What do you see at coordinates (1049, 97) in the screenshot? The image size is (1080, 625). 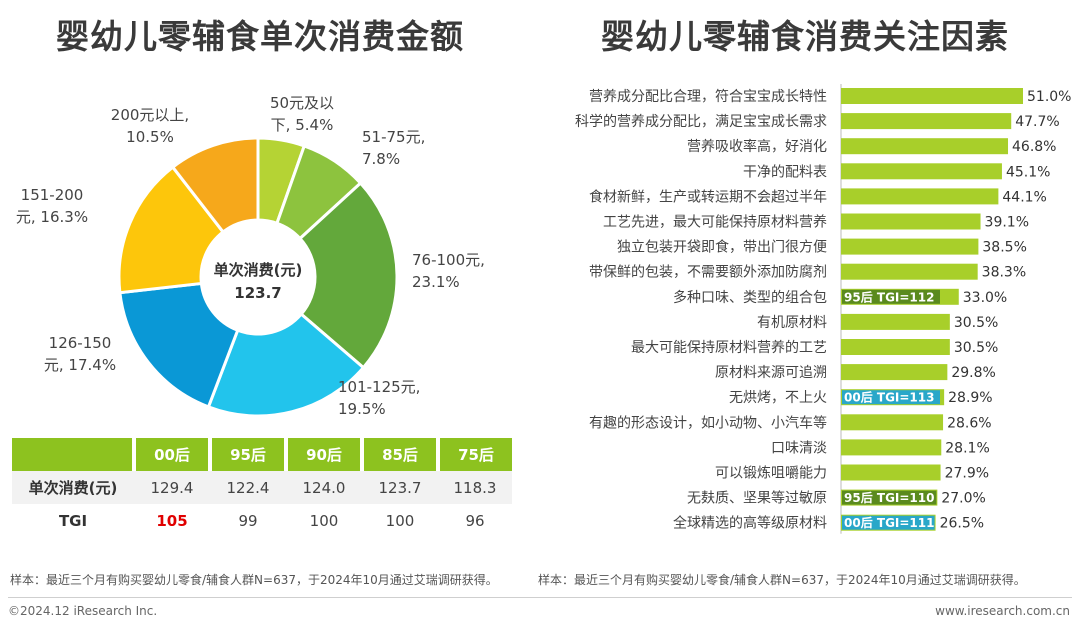 I see `bar-value-label: 51.0%` at bounding box center [1049, 97].